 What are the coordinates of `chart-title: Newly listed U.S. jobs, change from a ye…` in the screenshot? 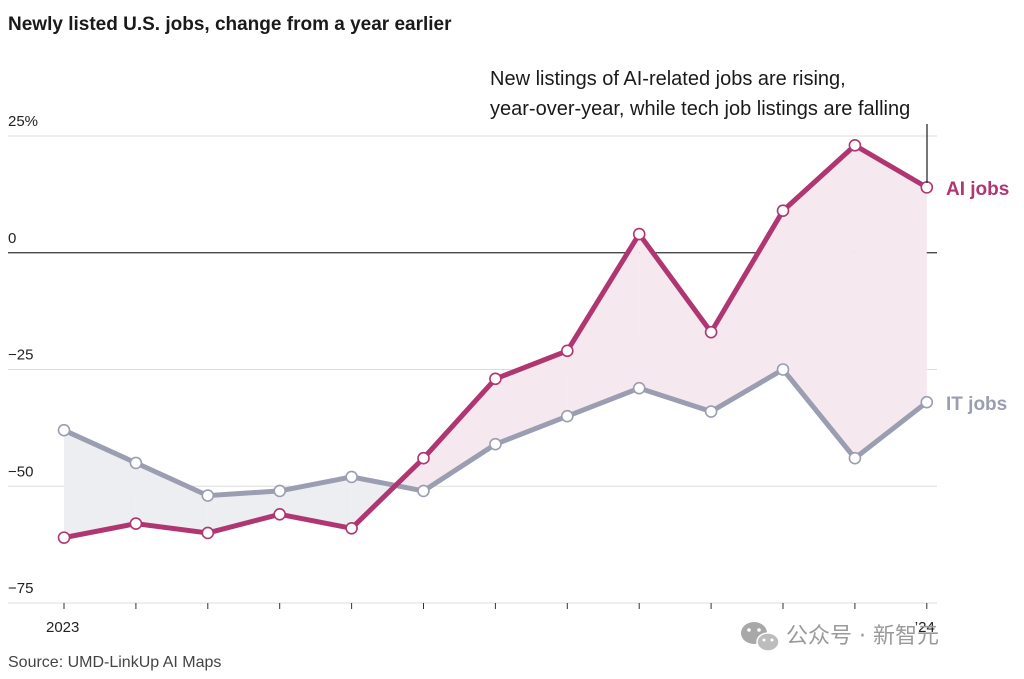 It's located at (230, 24).